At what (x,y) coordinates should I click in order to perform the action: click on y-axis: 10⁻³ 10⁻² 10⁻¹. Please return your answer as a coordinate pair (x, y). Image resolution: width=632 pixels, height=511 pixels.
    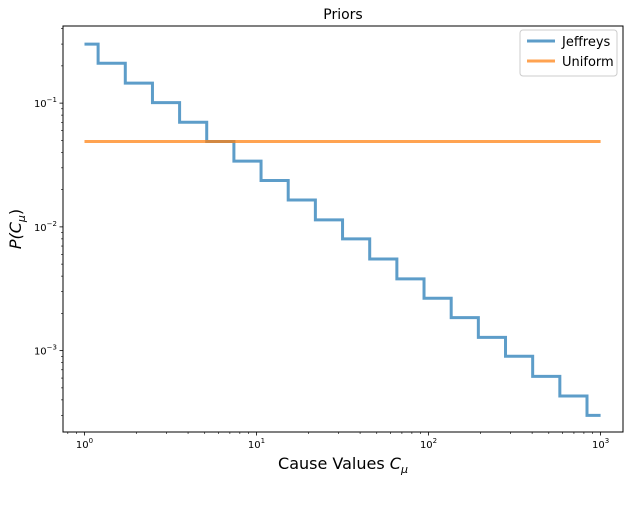
    Looking at the image, I should click on (48, 222).